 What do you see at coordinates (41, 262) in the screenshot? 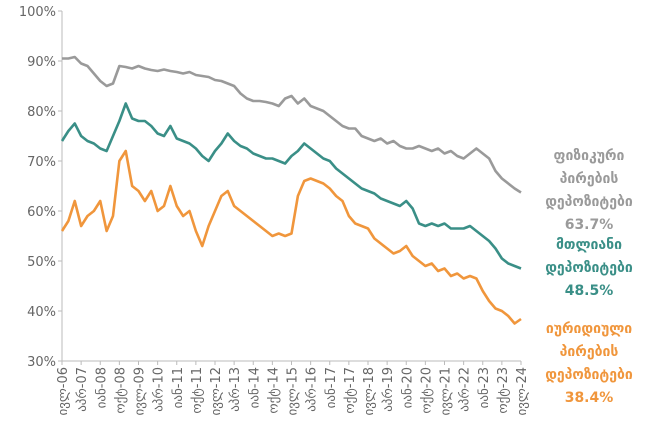
I see `y-tick-label: 50%` at bounding box center [41, 262].